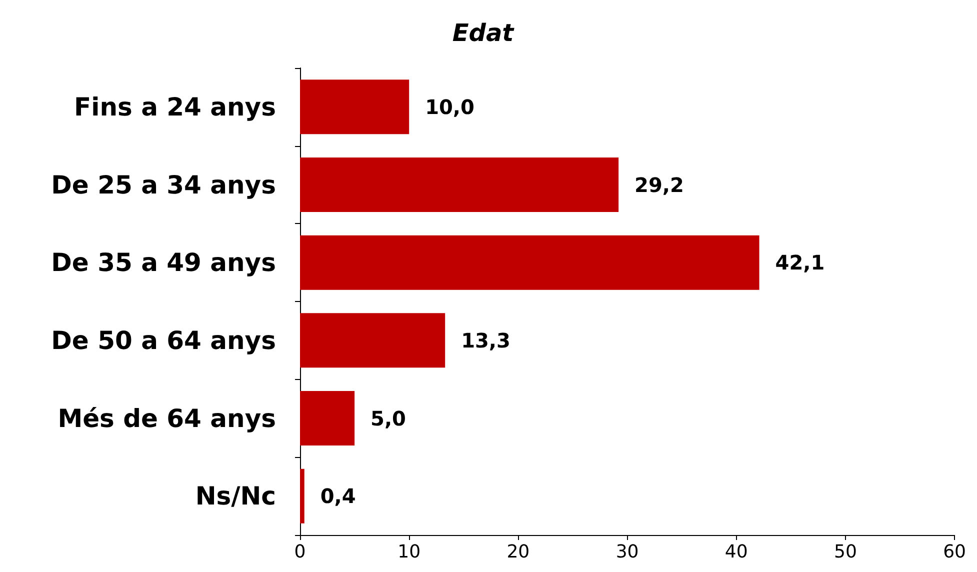 This screenshot has height=572, width=977. Describe the element at coordinates (235, 496) in the screenshot. I see `y-tick-label: Ns/Nc` at that location.